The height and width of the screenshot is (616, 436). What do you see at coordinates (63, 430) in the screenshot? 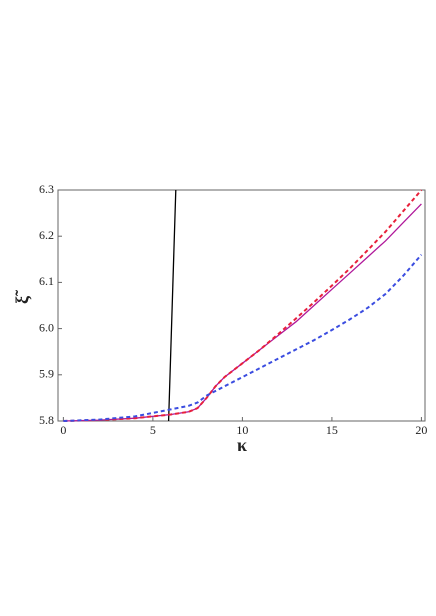
I see `x-tick-label: 0` at bounding box center [63, 430].